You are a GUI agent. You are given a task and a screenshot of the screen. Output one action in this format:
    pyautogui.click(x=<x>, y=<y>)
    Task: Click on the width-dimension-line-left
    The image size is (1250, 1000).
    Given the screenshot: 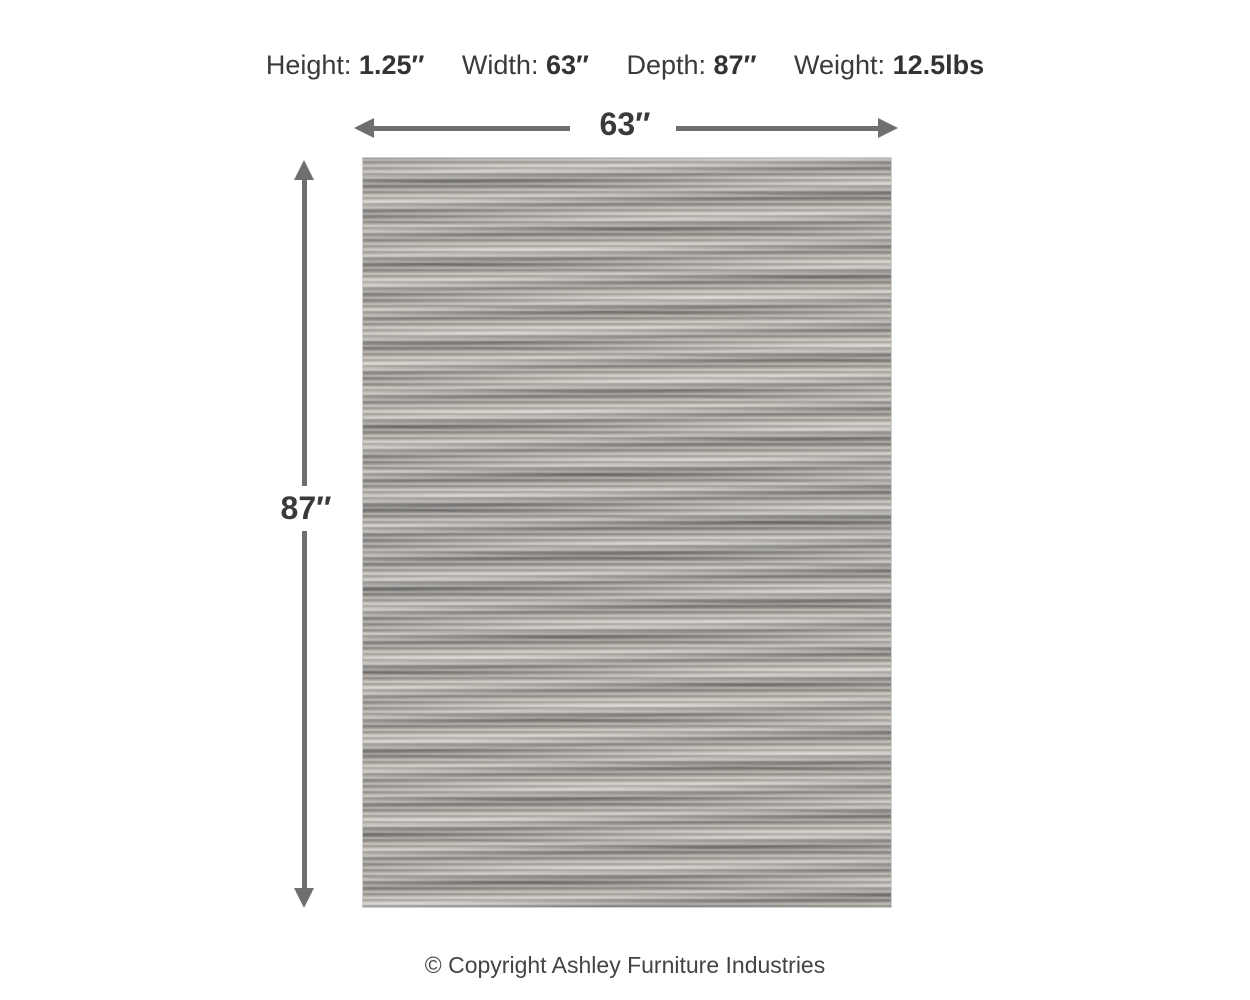 What is the action you would take?
    pyautogui.click(x=470, y=128)
    